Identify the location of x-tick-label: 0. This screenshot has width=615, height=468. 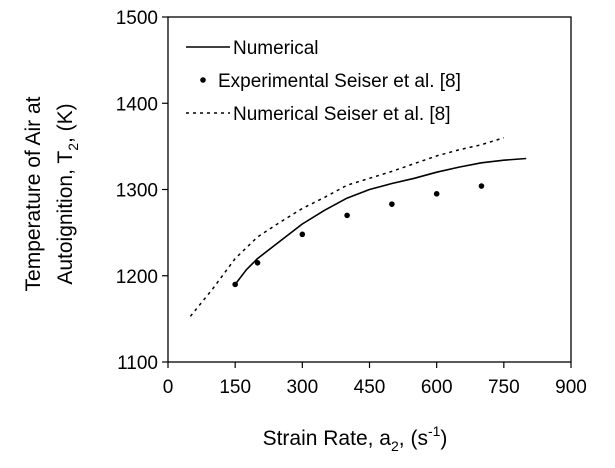
(168, 387).